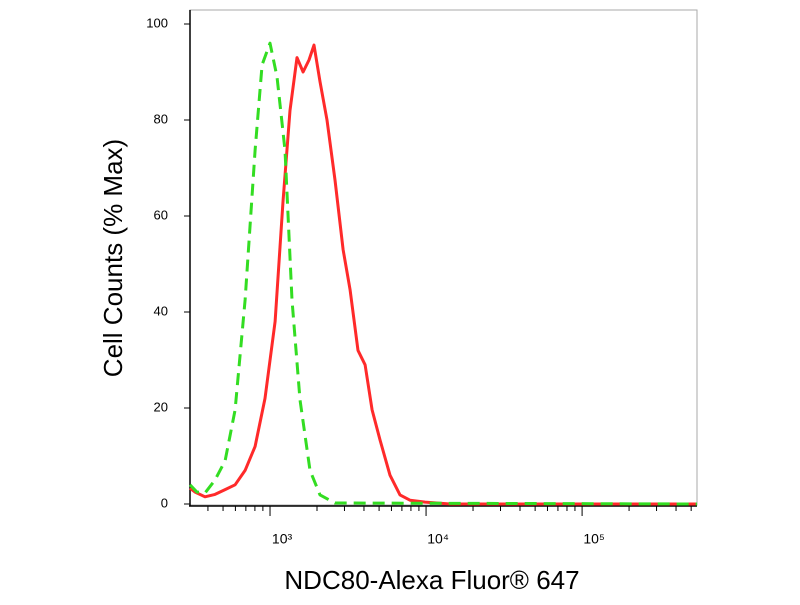  I want to click on x-tick-label: 10⁵, so click(593, 539).